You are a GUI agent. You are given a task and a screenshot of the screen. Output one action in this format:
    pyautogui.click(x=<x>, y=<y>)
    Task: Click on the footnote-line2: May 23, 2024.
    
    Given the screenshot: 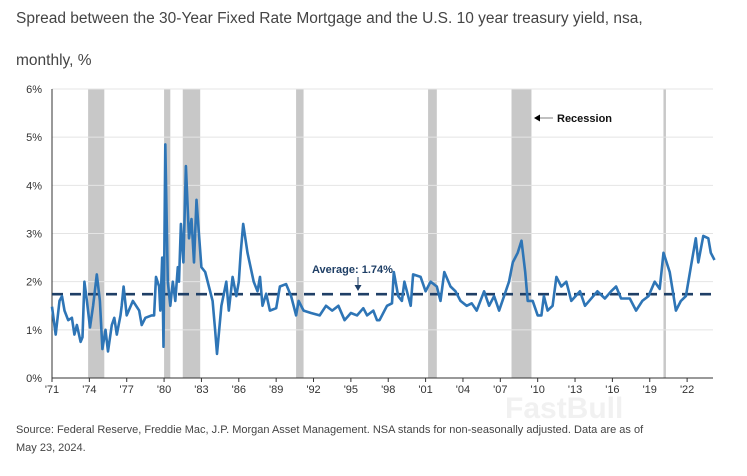 What is the action you would take?
    pyautogui.click(x=51, y=448)
    